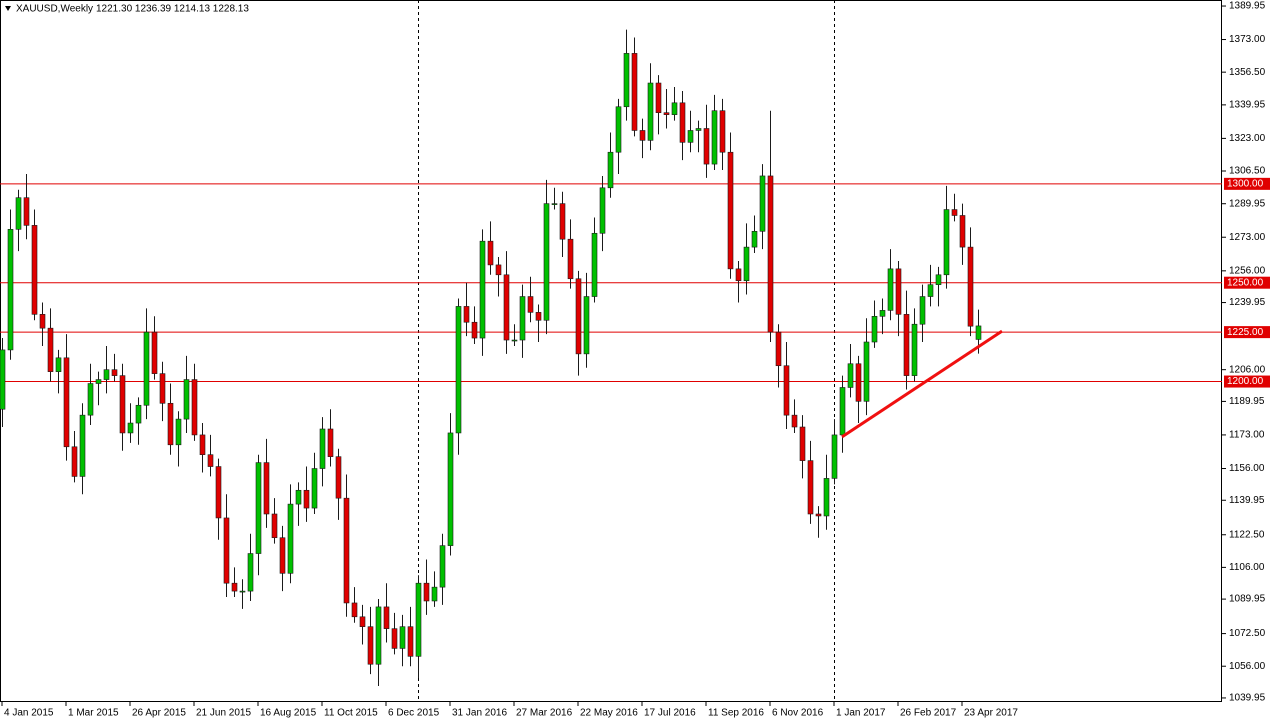  What do you see at coordinates (29, 713) in the screenshot?
I see `x-tick-label: 4 Jan 2015` at bounding box center [29, 713].